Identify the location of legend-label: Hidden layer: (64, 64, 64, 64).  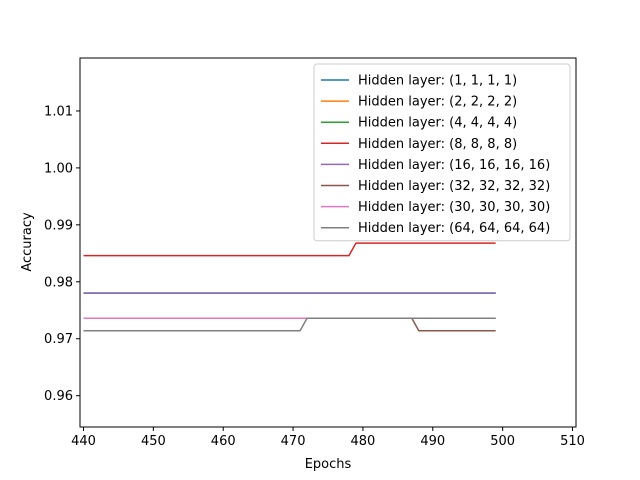
(454, 228).